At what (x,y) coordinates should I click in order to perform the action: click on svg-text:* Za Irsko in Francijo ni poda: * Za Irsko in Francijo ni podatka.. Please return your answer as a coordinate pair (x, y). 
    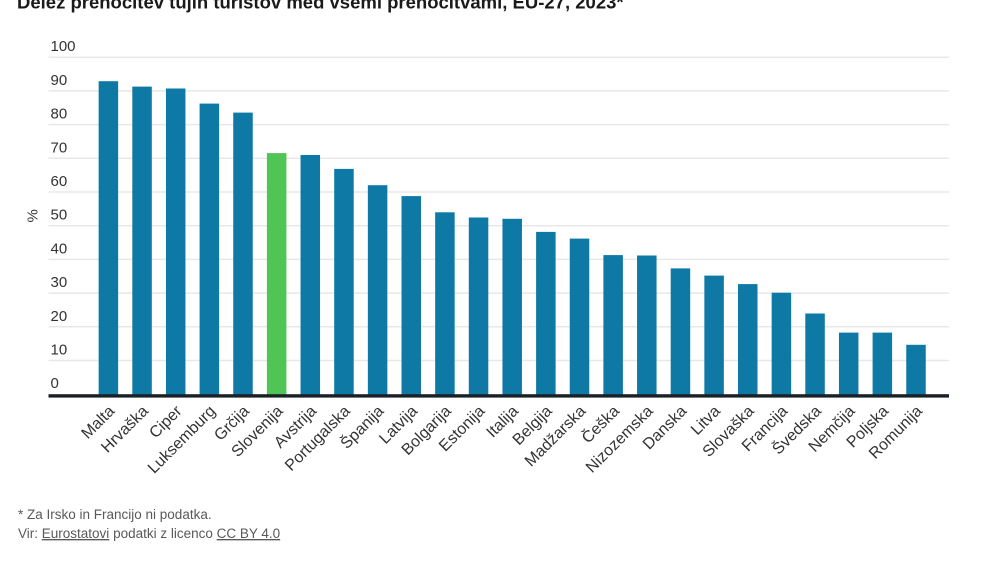
    Looking at the image, I should click on (115, 514).